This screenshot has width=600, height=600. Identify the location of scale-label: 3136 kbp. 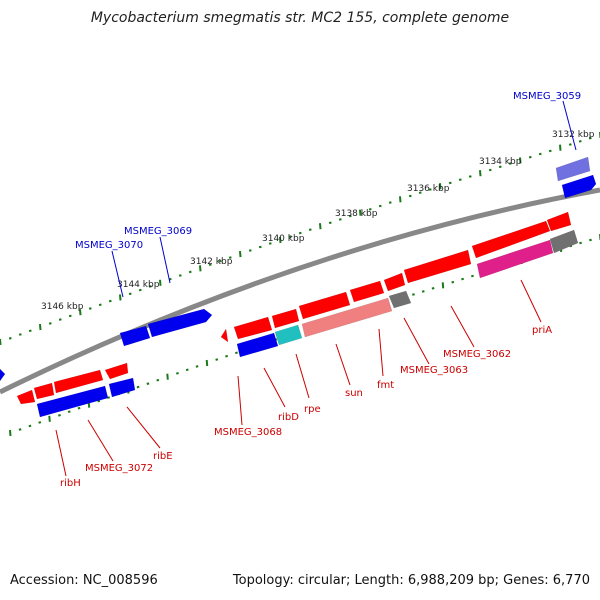
(428, 189).